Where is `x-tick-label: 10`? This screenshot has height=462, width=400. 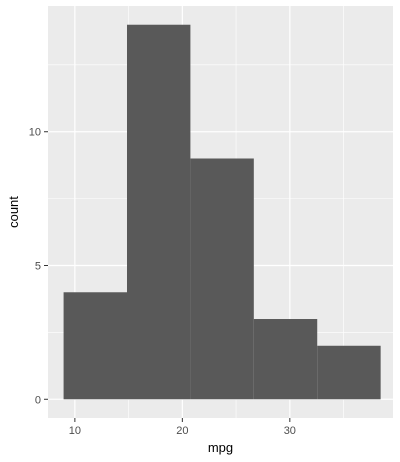 x-tick-label: 10 is located at coordinates (75, 431).